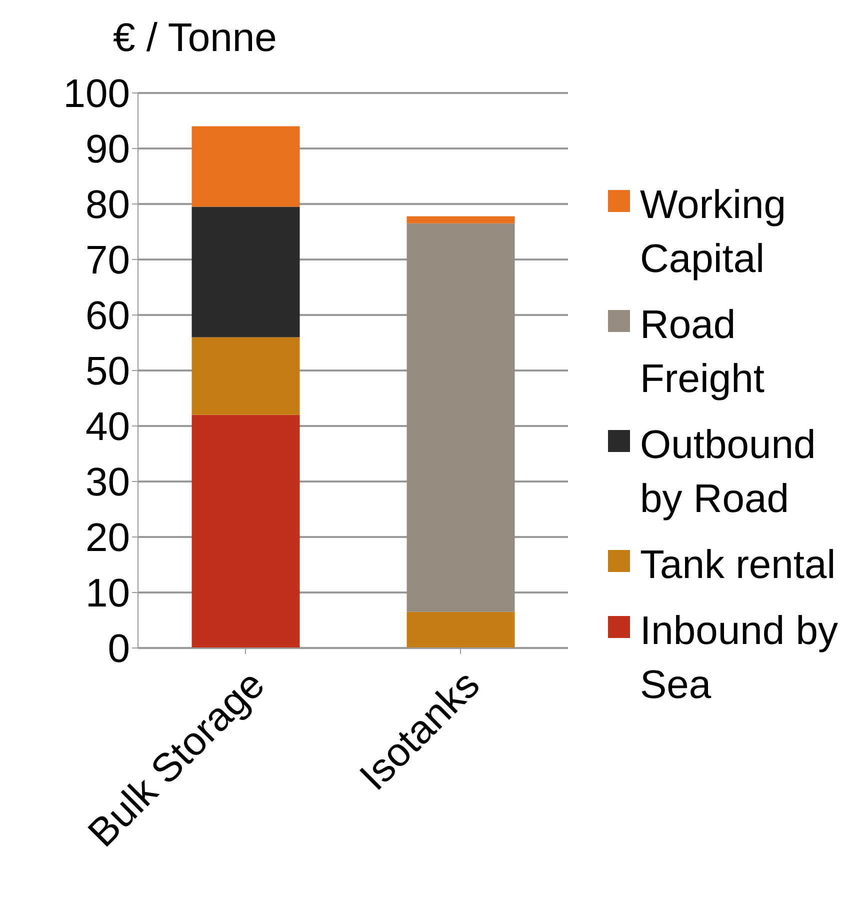 This screenshot has height=907, width=849. I want to click on legend-label: Outbound by Road, so click(728, 472).